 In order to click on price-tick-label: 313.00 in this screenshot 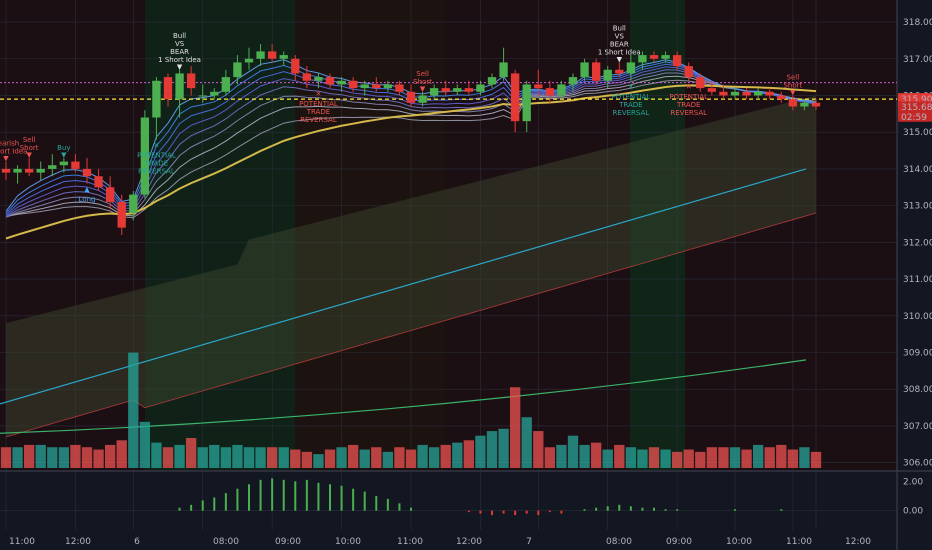, I will do `click(917, 207)`.